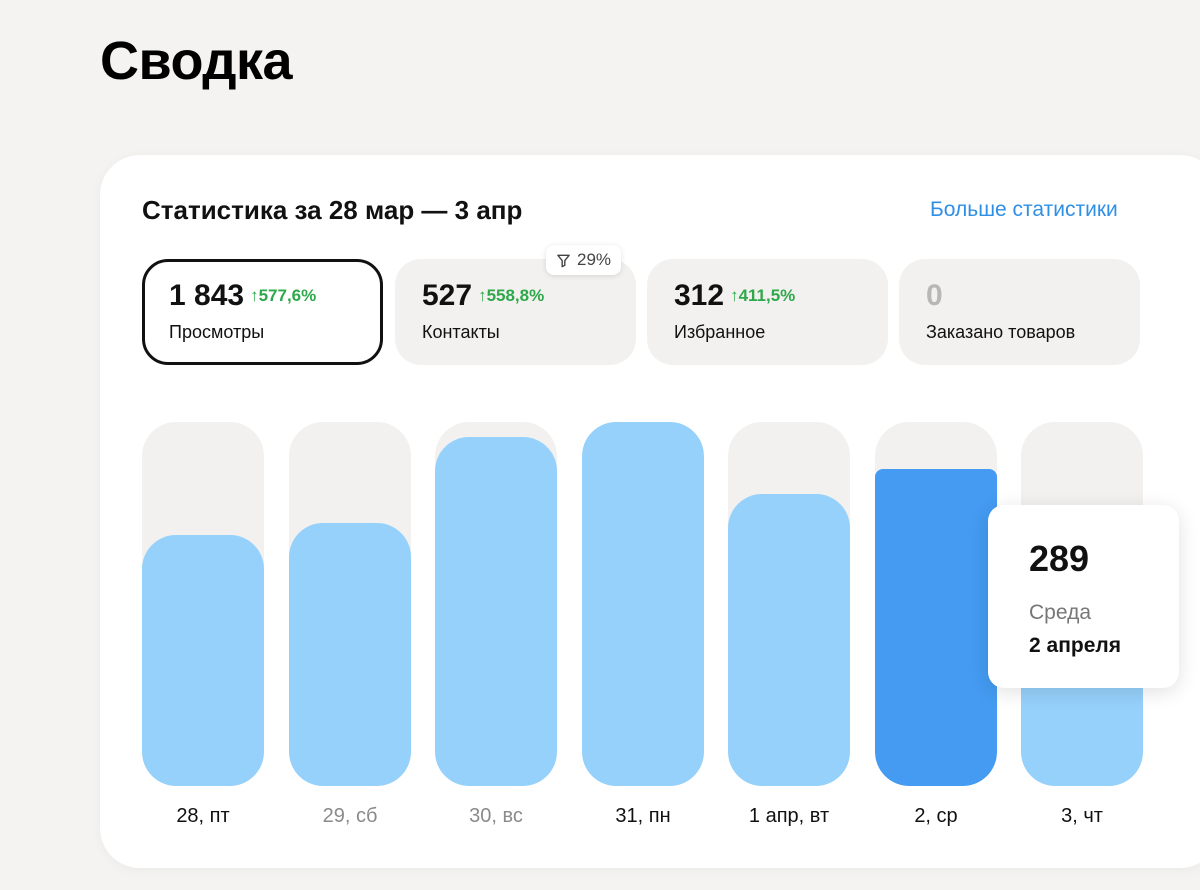 This screenshot has height=890, width=1200. Describe the element at coordinates (1075, 645) in the screenshot. I see `tooltip-date: 2 апреля` at that location.